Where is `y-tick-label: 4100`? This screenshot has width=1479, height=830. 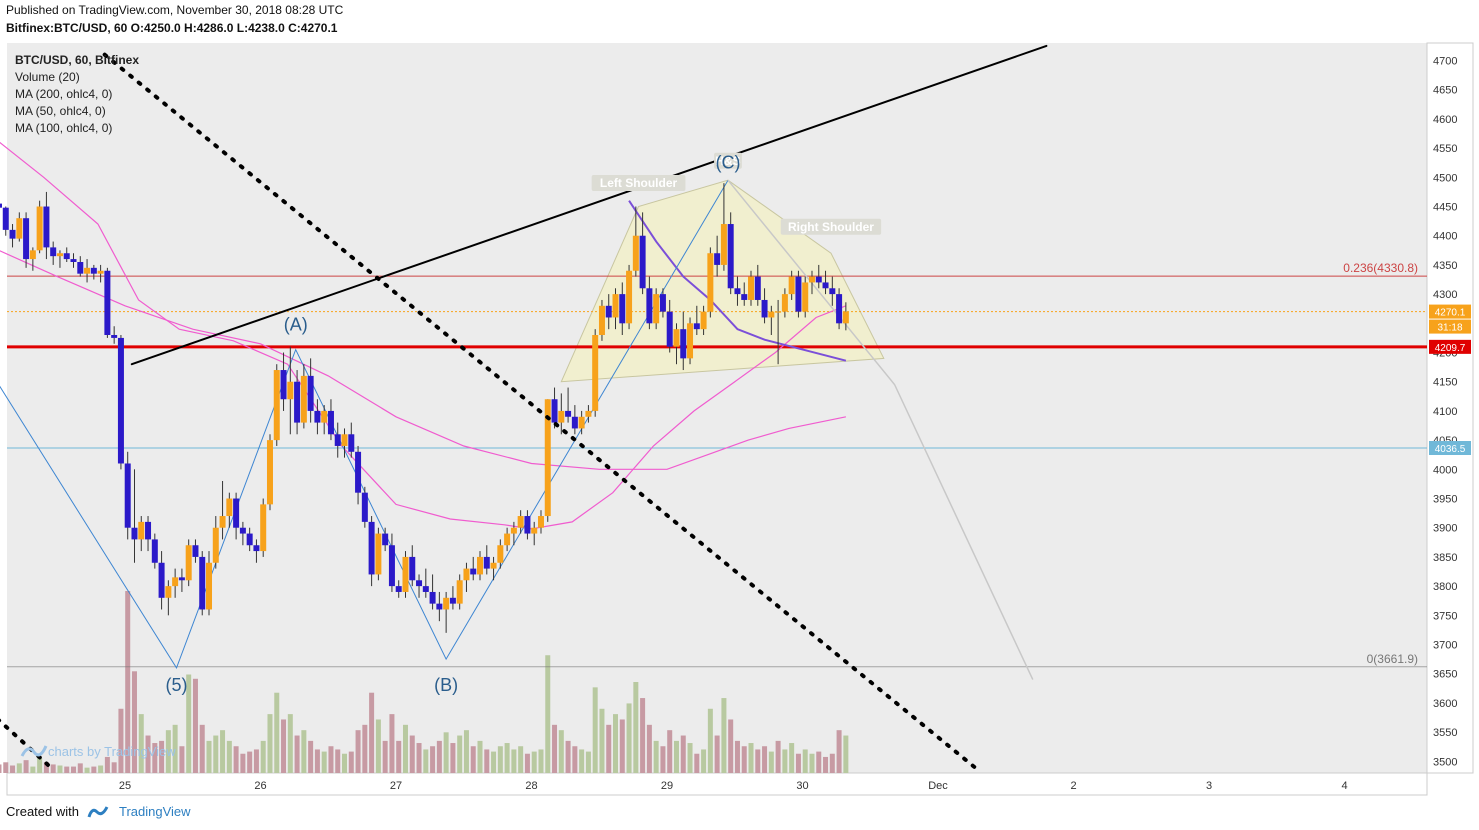 y-tick-label: 4100 is located at coordinates (1445, 412).